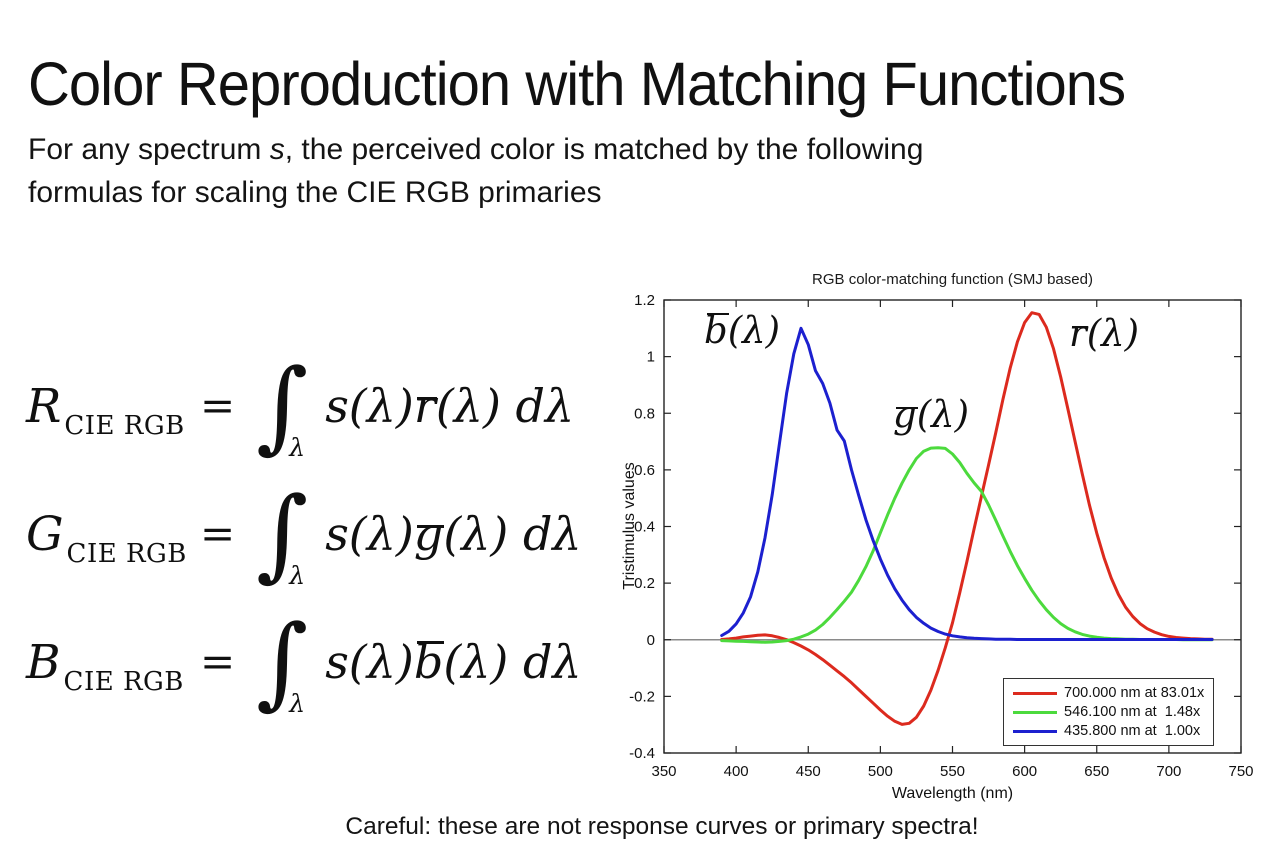 The width and height of the screenshot is (1282, 864). I want to click on integrand: s(λ)b(λ) dλ, so click(453, 662).